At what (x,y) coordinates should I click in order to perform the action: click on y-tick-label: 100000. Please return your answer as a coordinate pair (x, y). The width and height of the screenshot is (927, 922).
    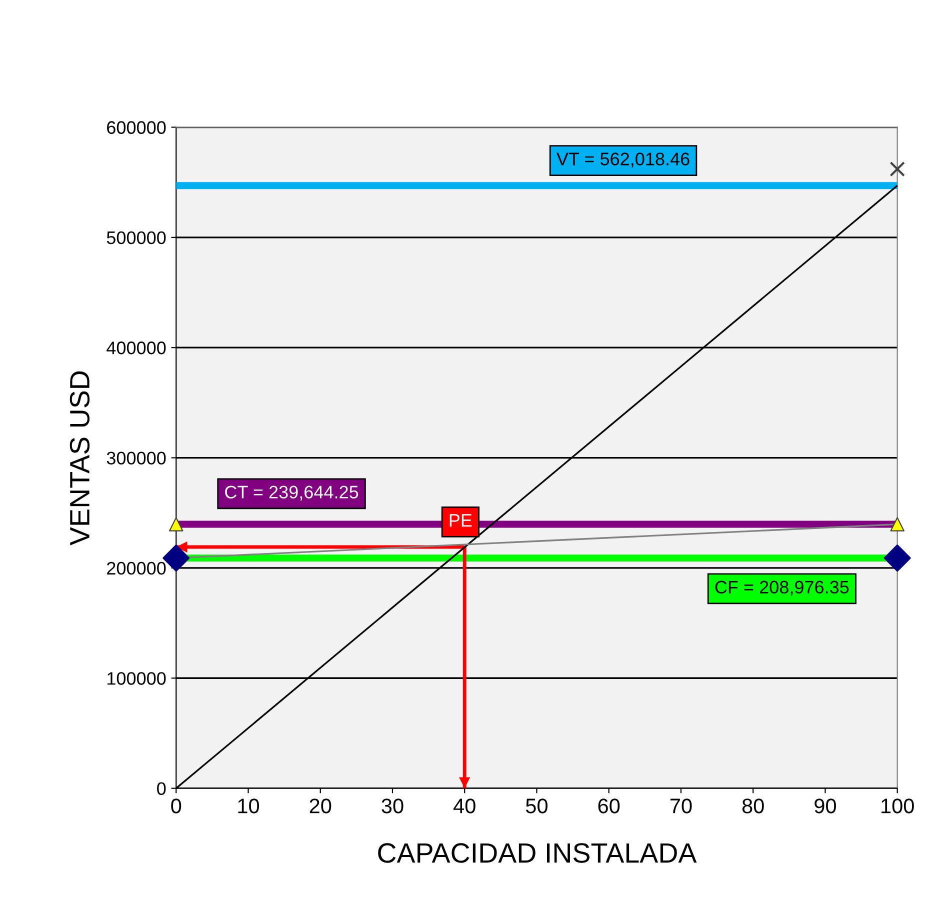
    Looking at the image, I should click on (137, 678).